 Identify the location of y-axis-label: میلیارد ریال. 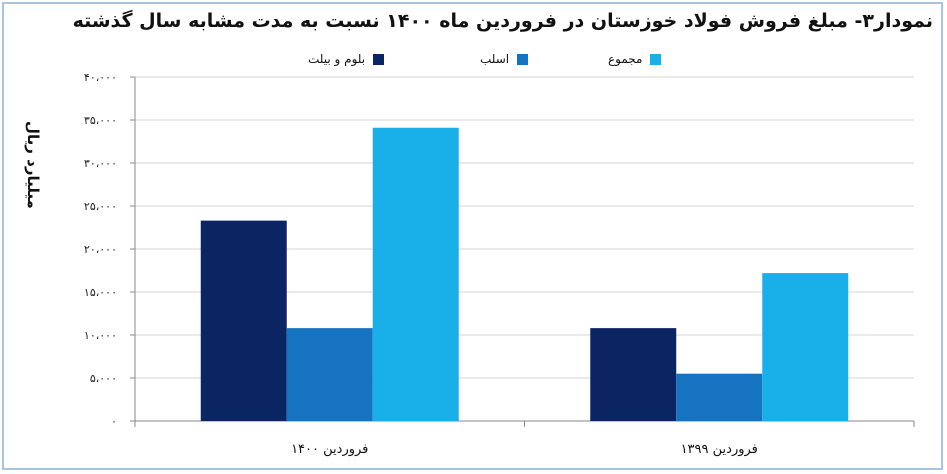
(33, 165).